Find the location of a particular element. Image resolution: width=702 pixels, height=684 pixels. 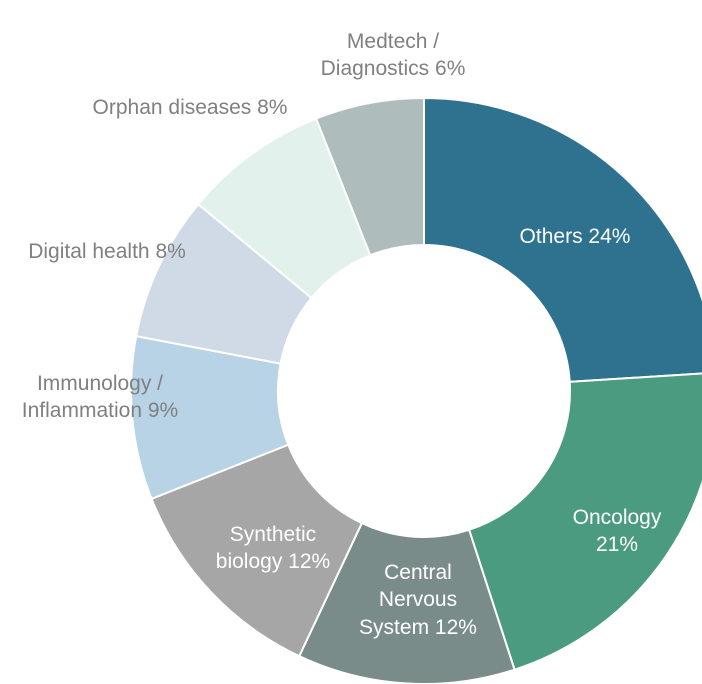

label-text: Immunology / Inflammation 9% is located at coordinates (100, 397).